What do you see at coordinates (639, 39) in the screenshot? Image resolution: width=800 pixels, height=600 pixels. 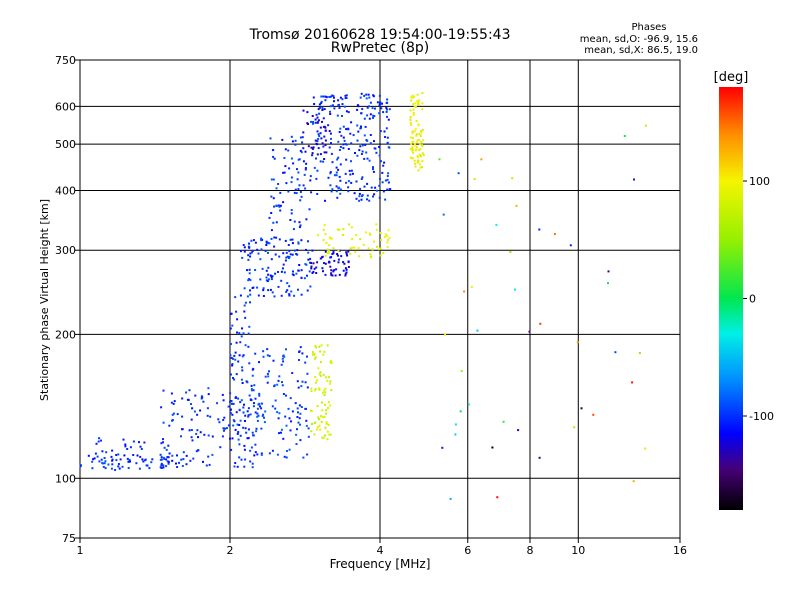 I see `stats-o-line: mean, sd,O: -96.9, 15.6` at bounding box center [639, 39].